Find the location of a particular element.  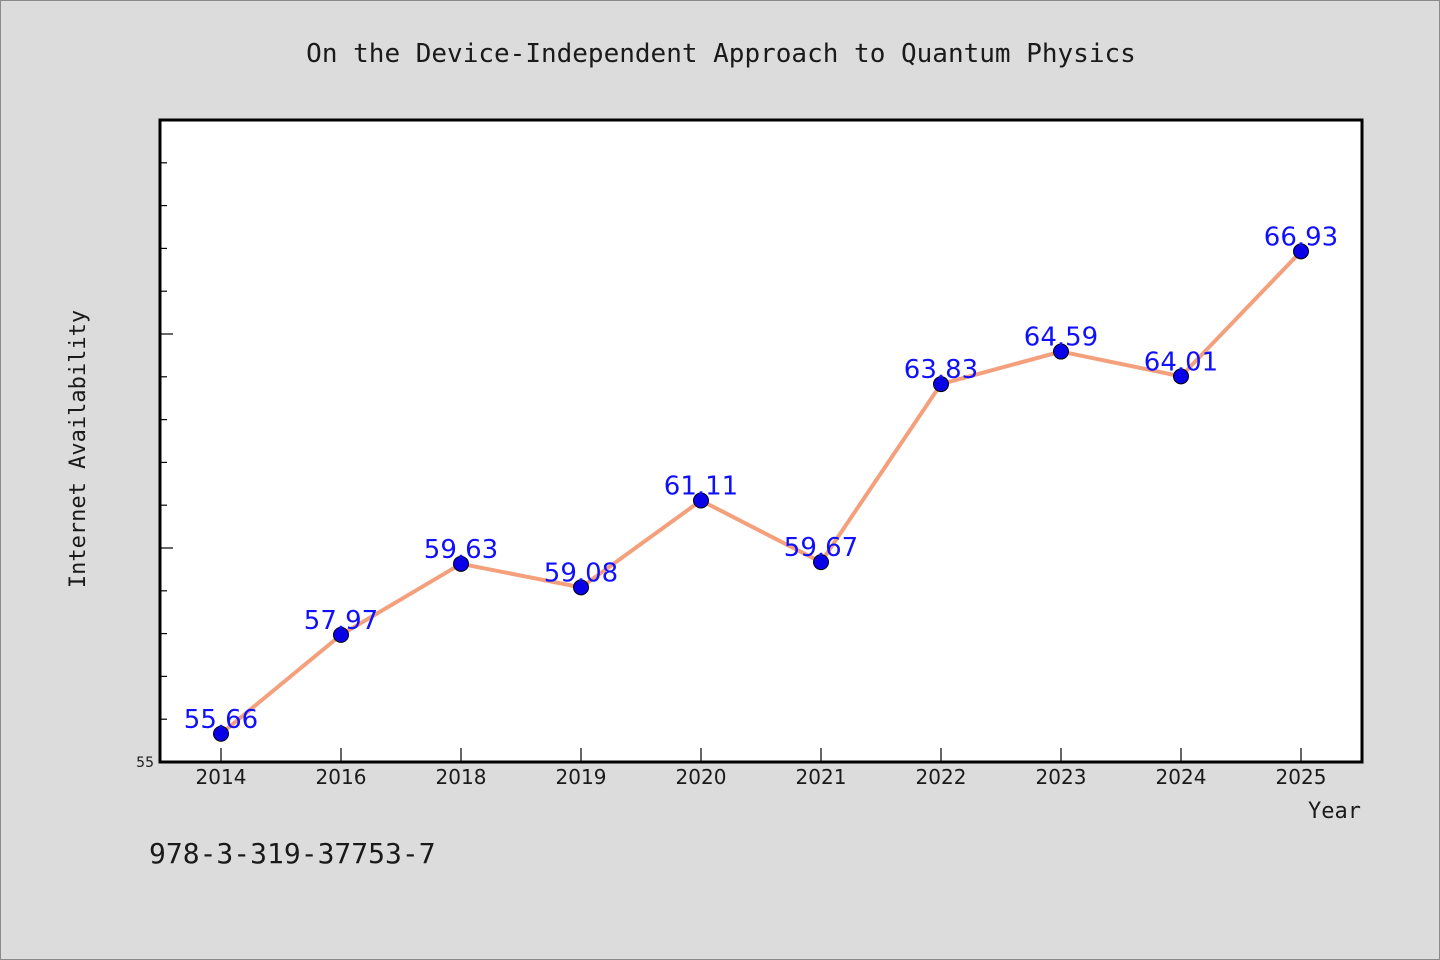

y-tick-label: 55 is located at coordinates (145, 763).